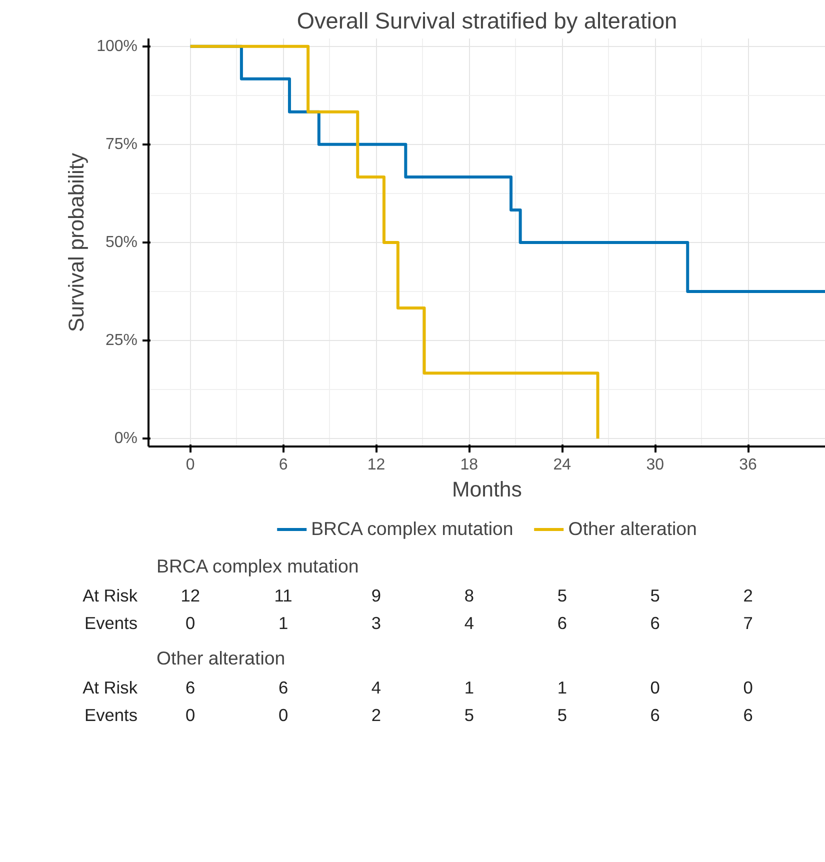  Describe the element at coordinates (748, 465) in the screenshot. I see `x-tick-label: 36` at that location.